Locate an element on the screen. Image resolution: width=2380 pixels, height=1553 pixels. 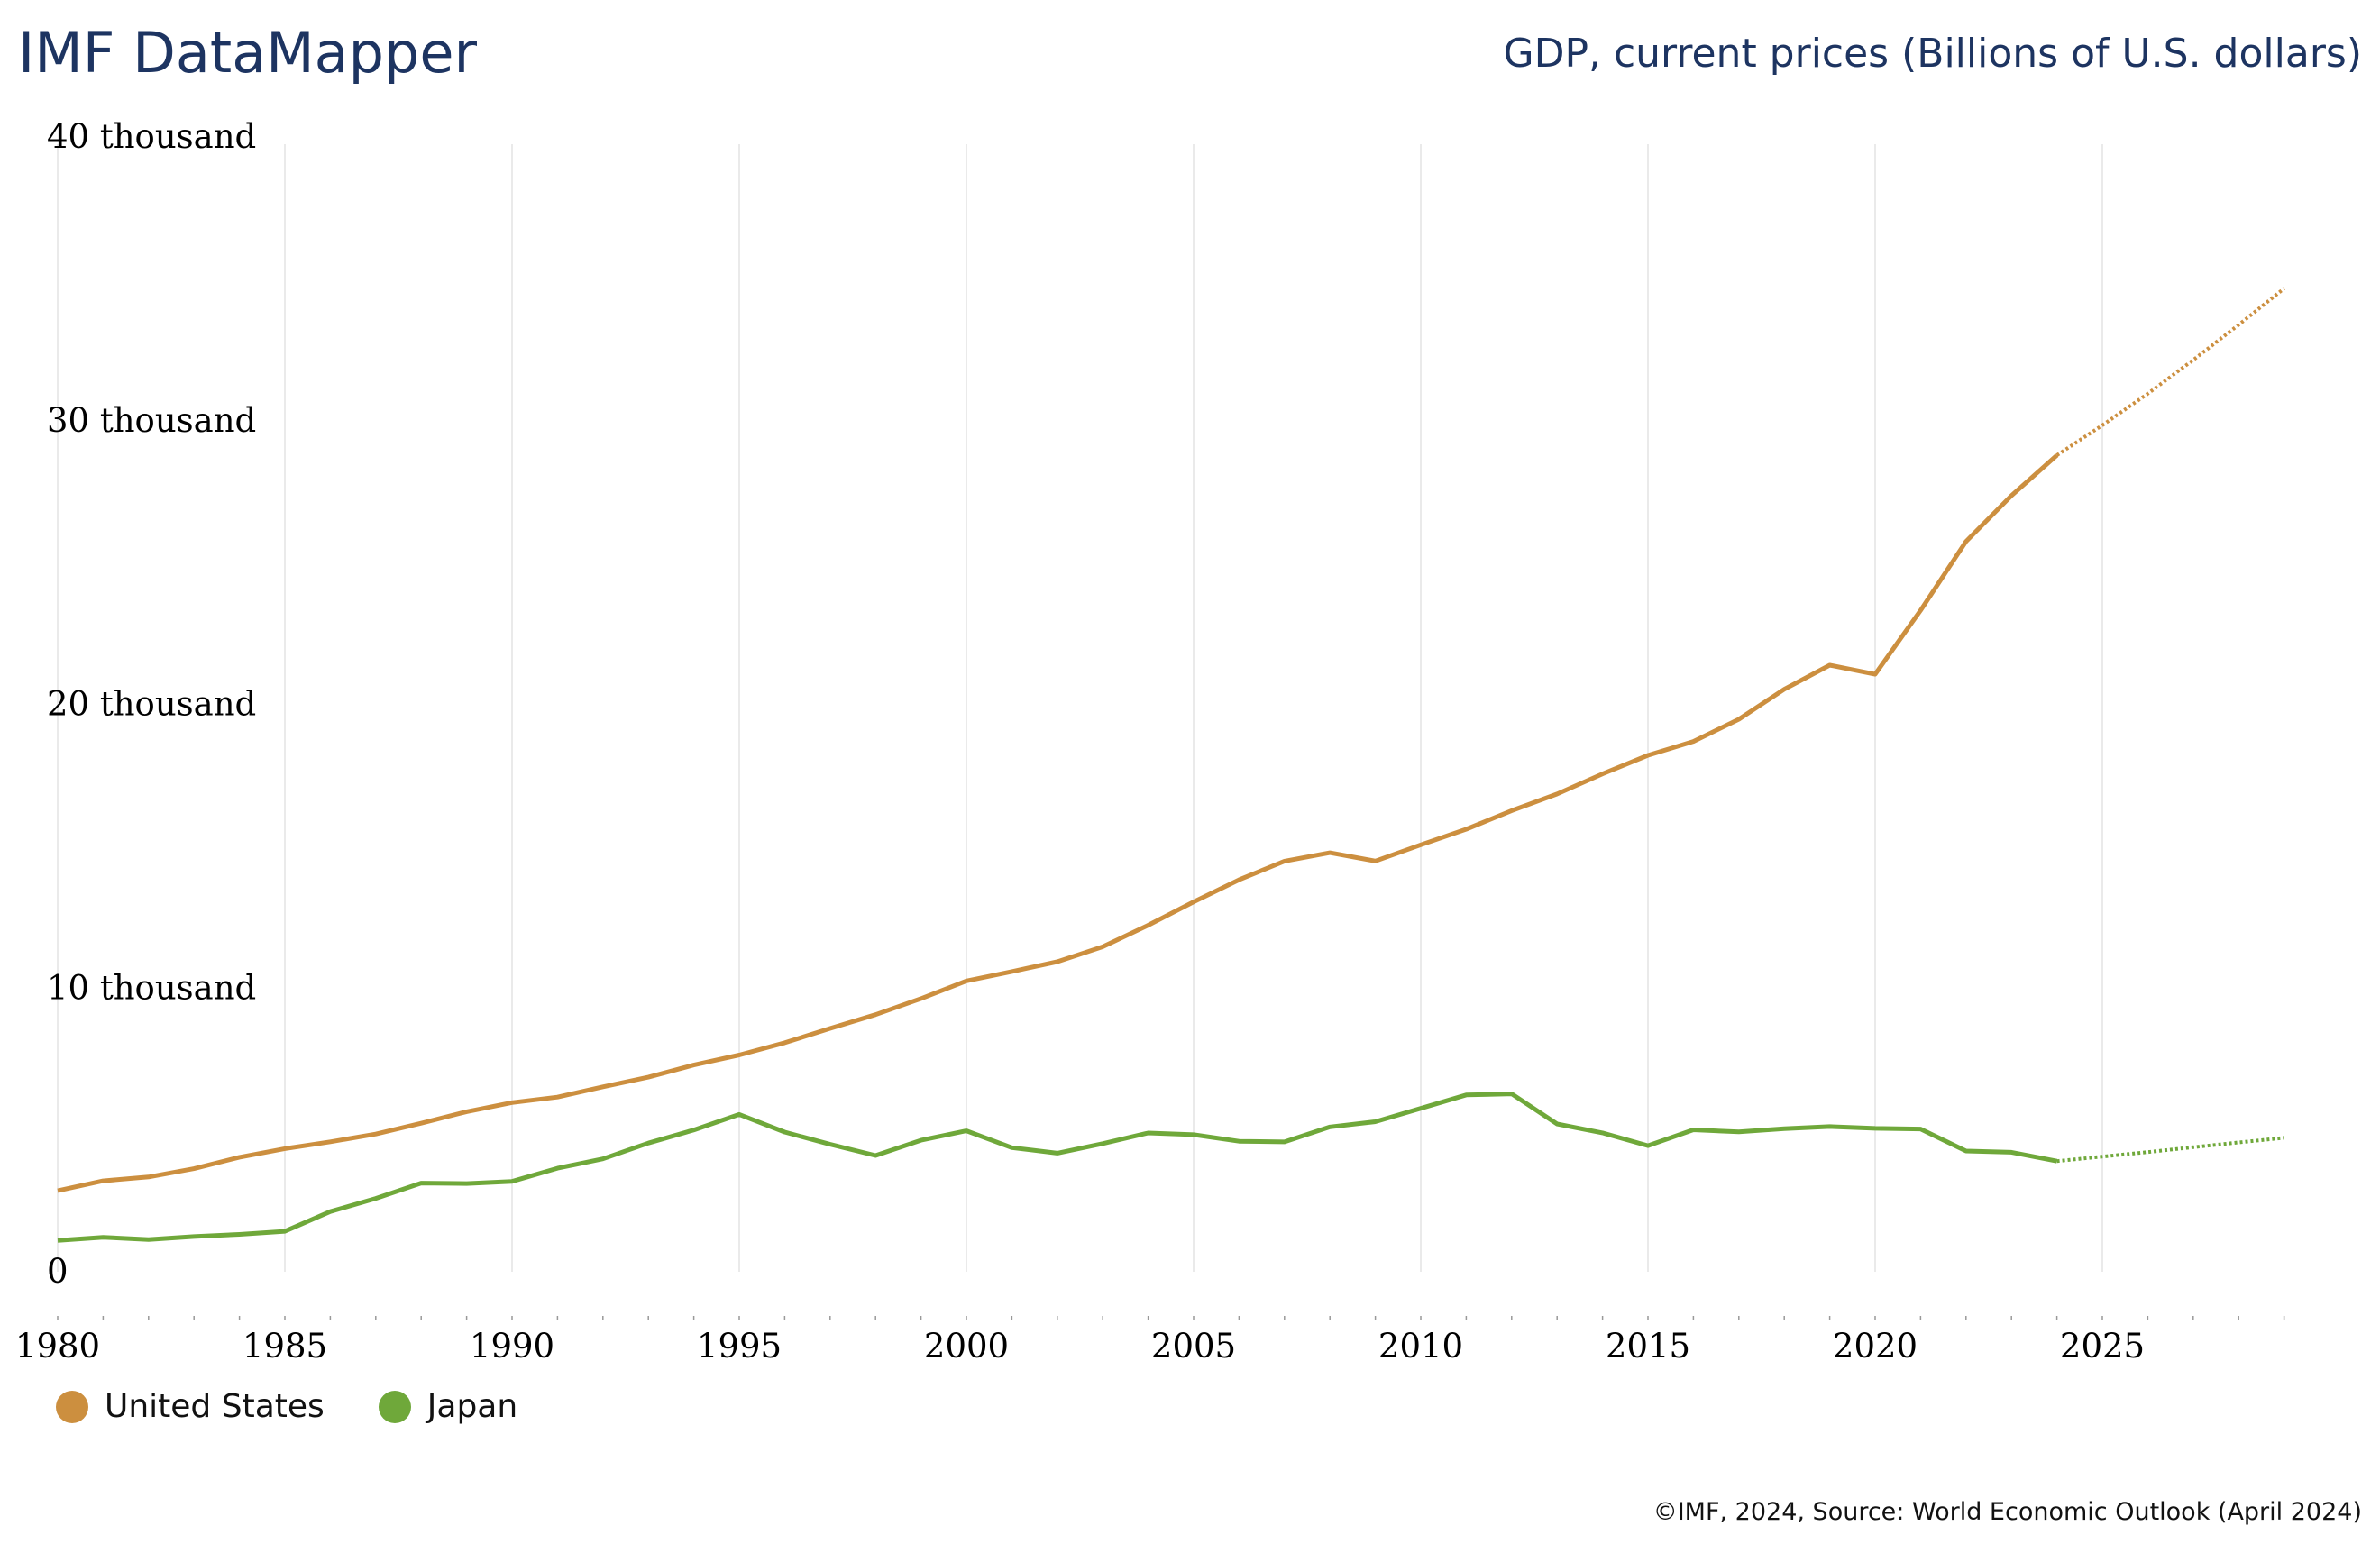
legend-item-united-states: United States is located at coordinates (190, 1406).